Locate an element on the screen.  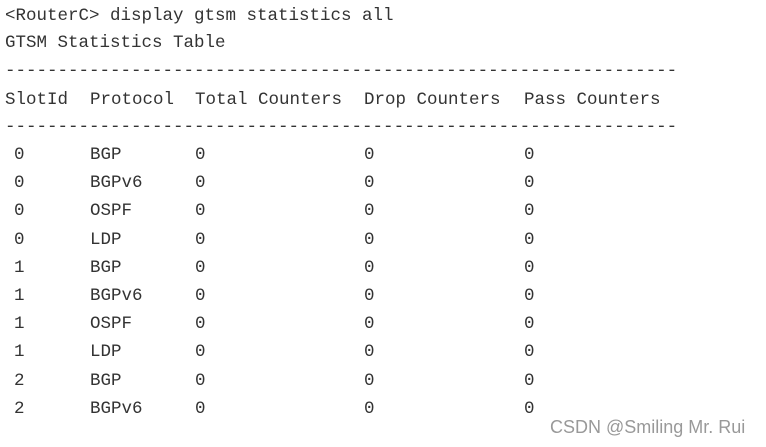
title: GTSM Statistics Table is located at coordinates (115, 43).